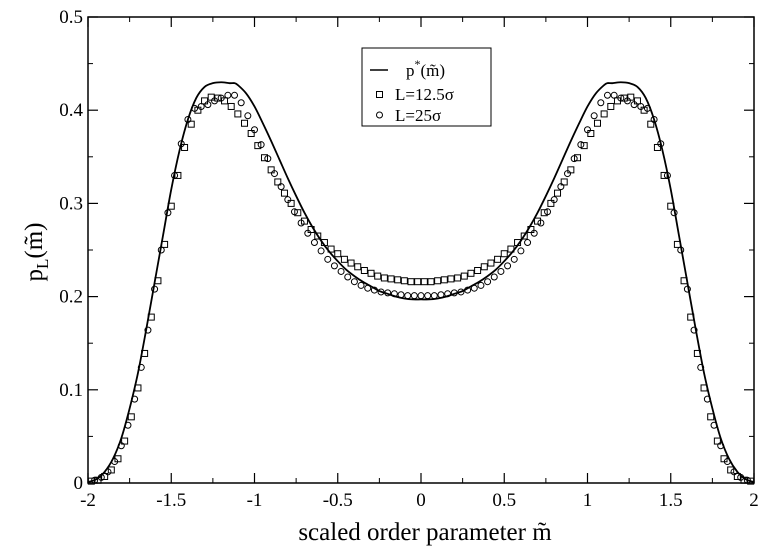 The image size is (759, 548). I want to click on y-tick-label: 0.2, so click(71, 297).